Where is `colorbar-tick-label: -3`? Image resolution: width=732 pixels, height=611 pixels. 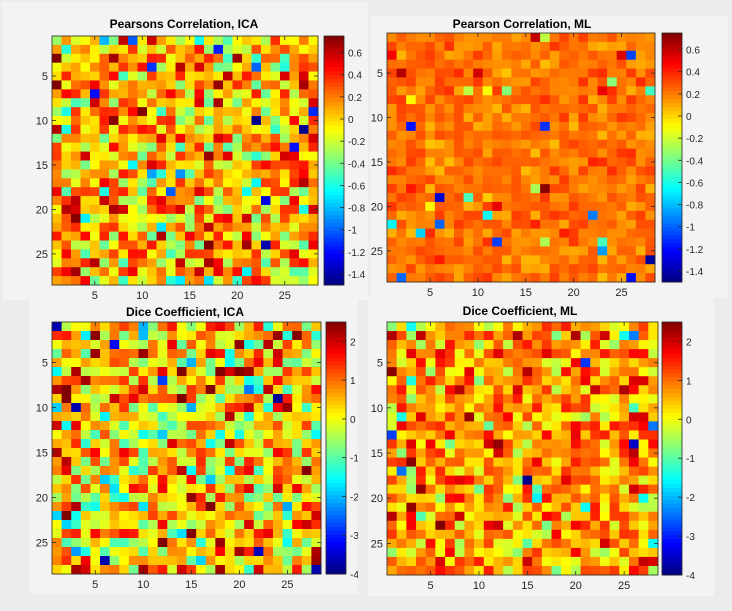
colorbar-tick-label: -3 is located at coordinates (354, 536).